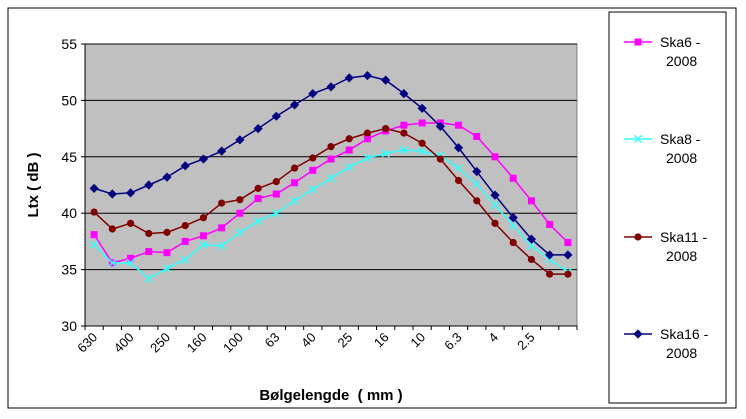 This screenshot has height=419, width=746. Describe the element at coordinates (69, 270) in the screenshot. I see `y-tick-label: 35` at that location.